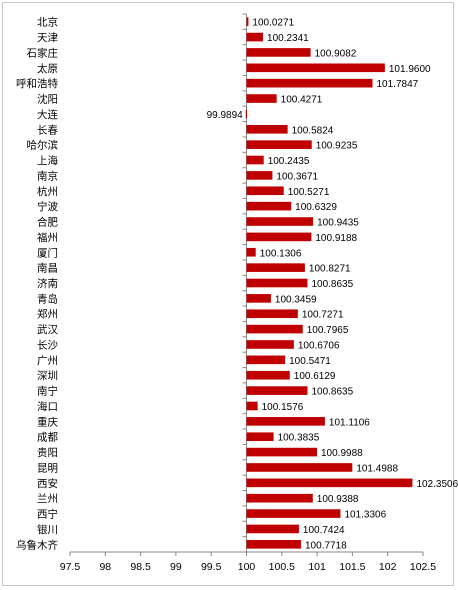 Image resolution: width=458 pixels, height=590 pixels. What do you see at coordinates (437, 484) in the screenshot?
I see `data-label: 102.3506` at bounding box center [437, 484].